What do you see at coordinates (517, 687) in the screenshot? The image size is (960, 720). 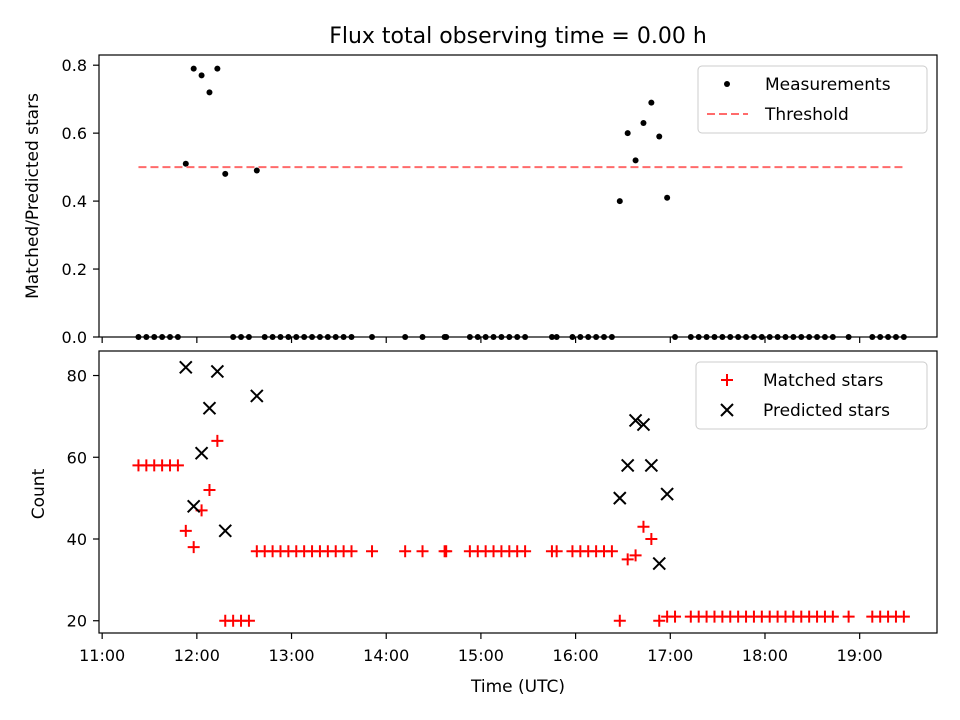 I see `x-axis-label: Time (UTC)` at bounding box center [517, 687].